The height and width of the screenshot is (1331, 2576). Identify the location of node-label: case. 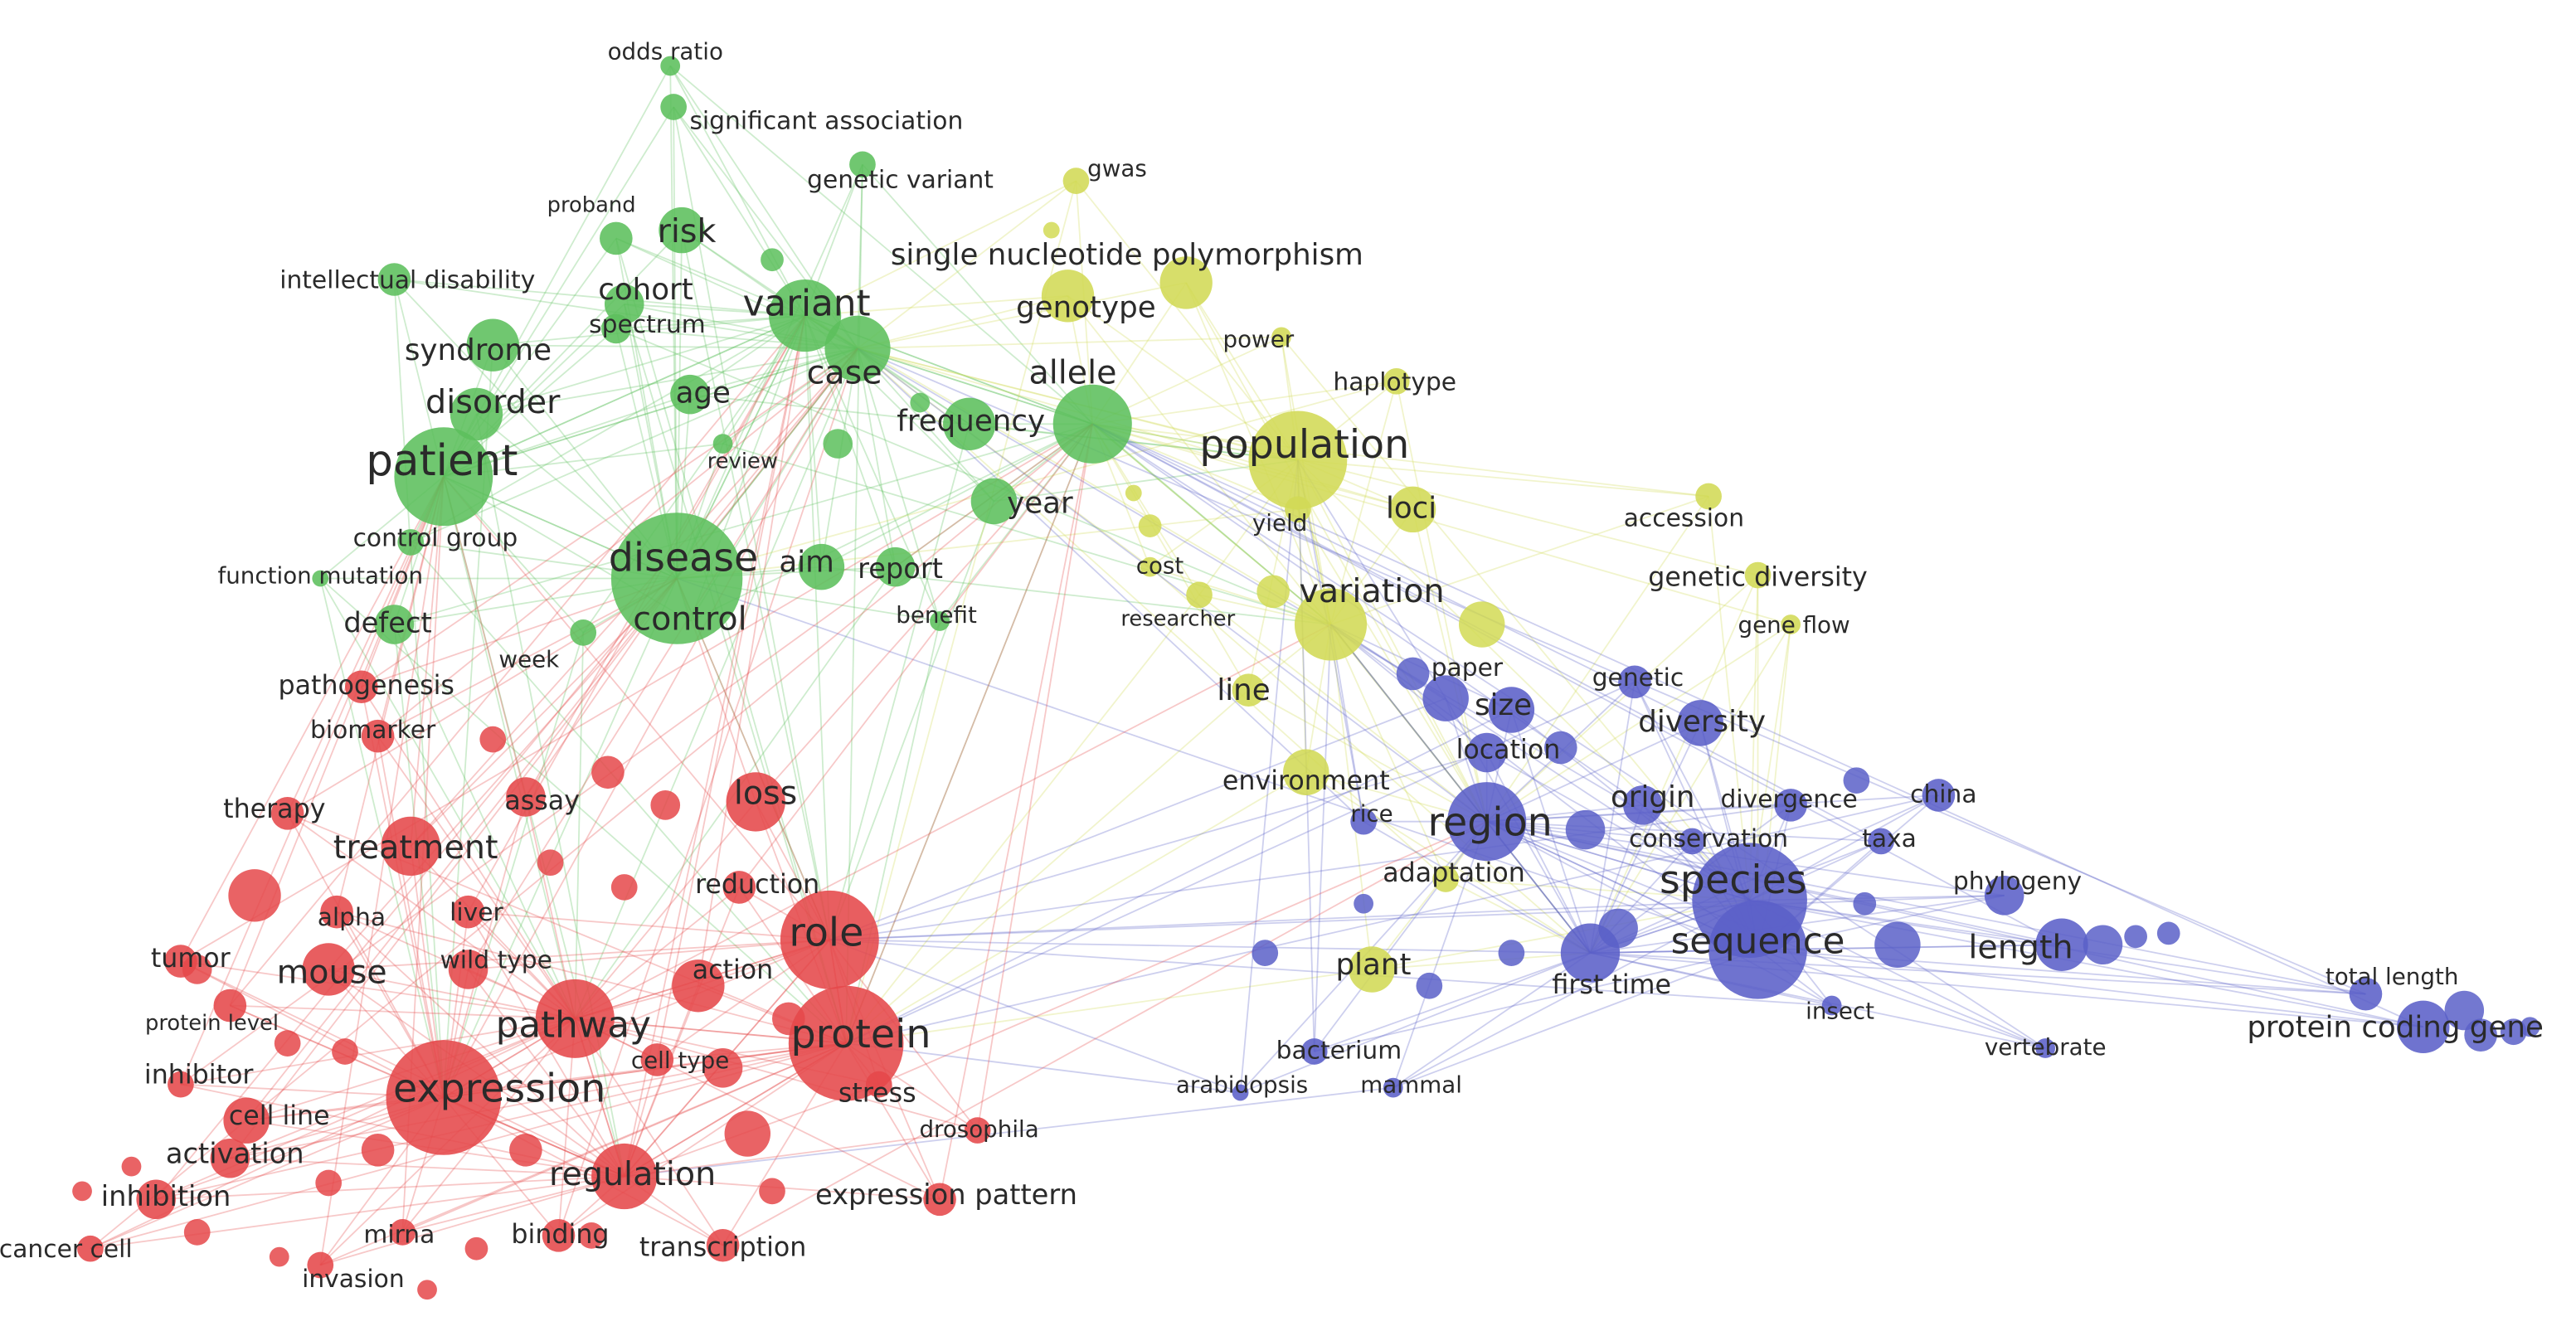
(844, 372).